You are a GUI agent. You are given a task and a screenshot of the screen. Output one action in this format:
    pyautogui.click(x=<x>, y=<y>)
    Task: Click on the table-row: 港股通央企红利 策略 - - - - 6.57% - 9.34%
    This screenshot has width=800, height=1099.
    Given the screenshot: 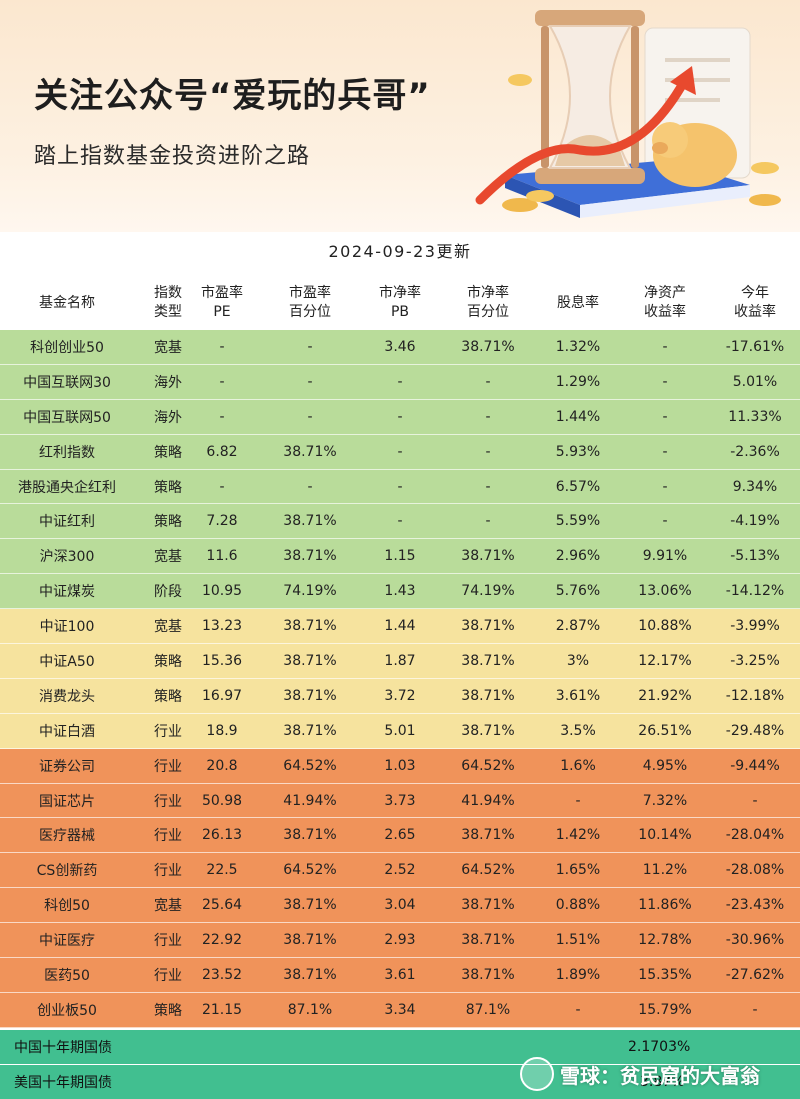 What is the action you would take?
    pyautogui.click(x=400, y=487)
    